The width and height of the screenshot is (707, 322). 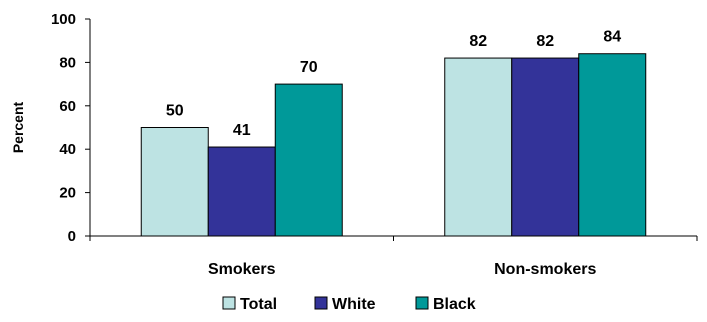 I want to click on y-tick-label: 60, so click(x=67, y=106).